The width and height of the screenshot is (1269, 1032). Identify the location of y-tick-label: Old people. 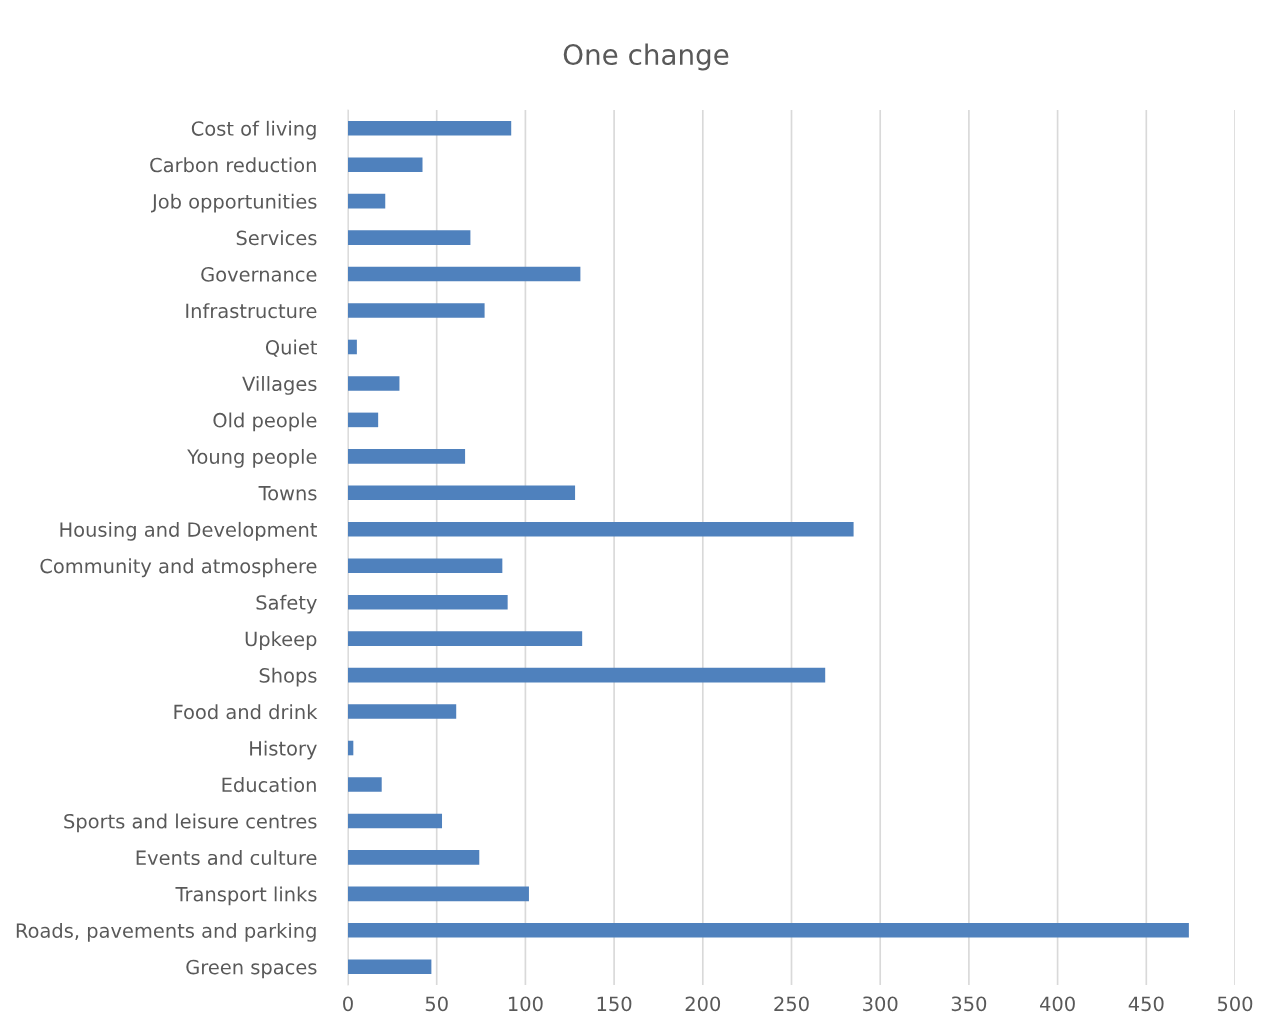
(265, 422).